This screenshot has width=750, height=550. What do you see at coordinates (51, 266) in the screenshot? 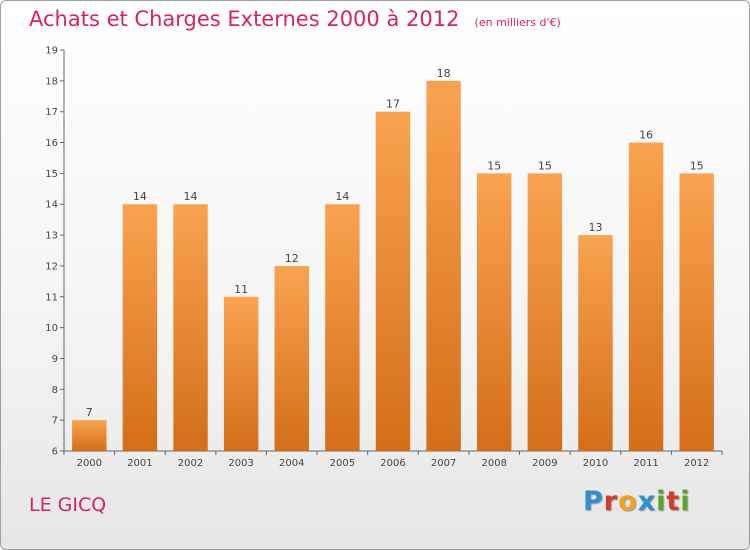
I see `y-tick-label: 12` at bounding box center [51, 266].